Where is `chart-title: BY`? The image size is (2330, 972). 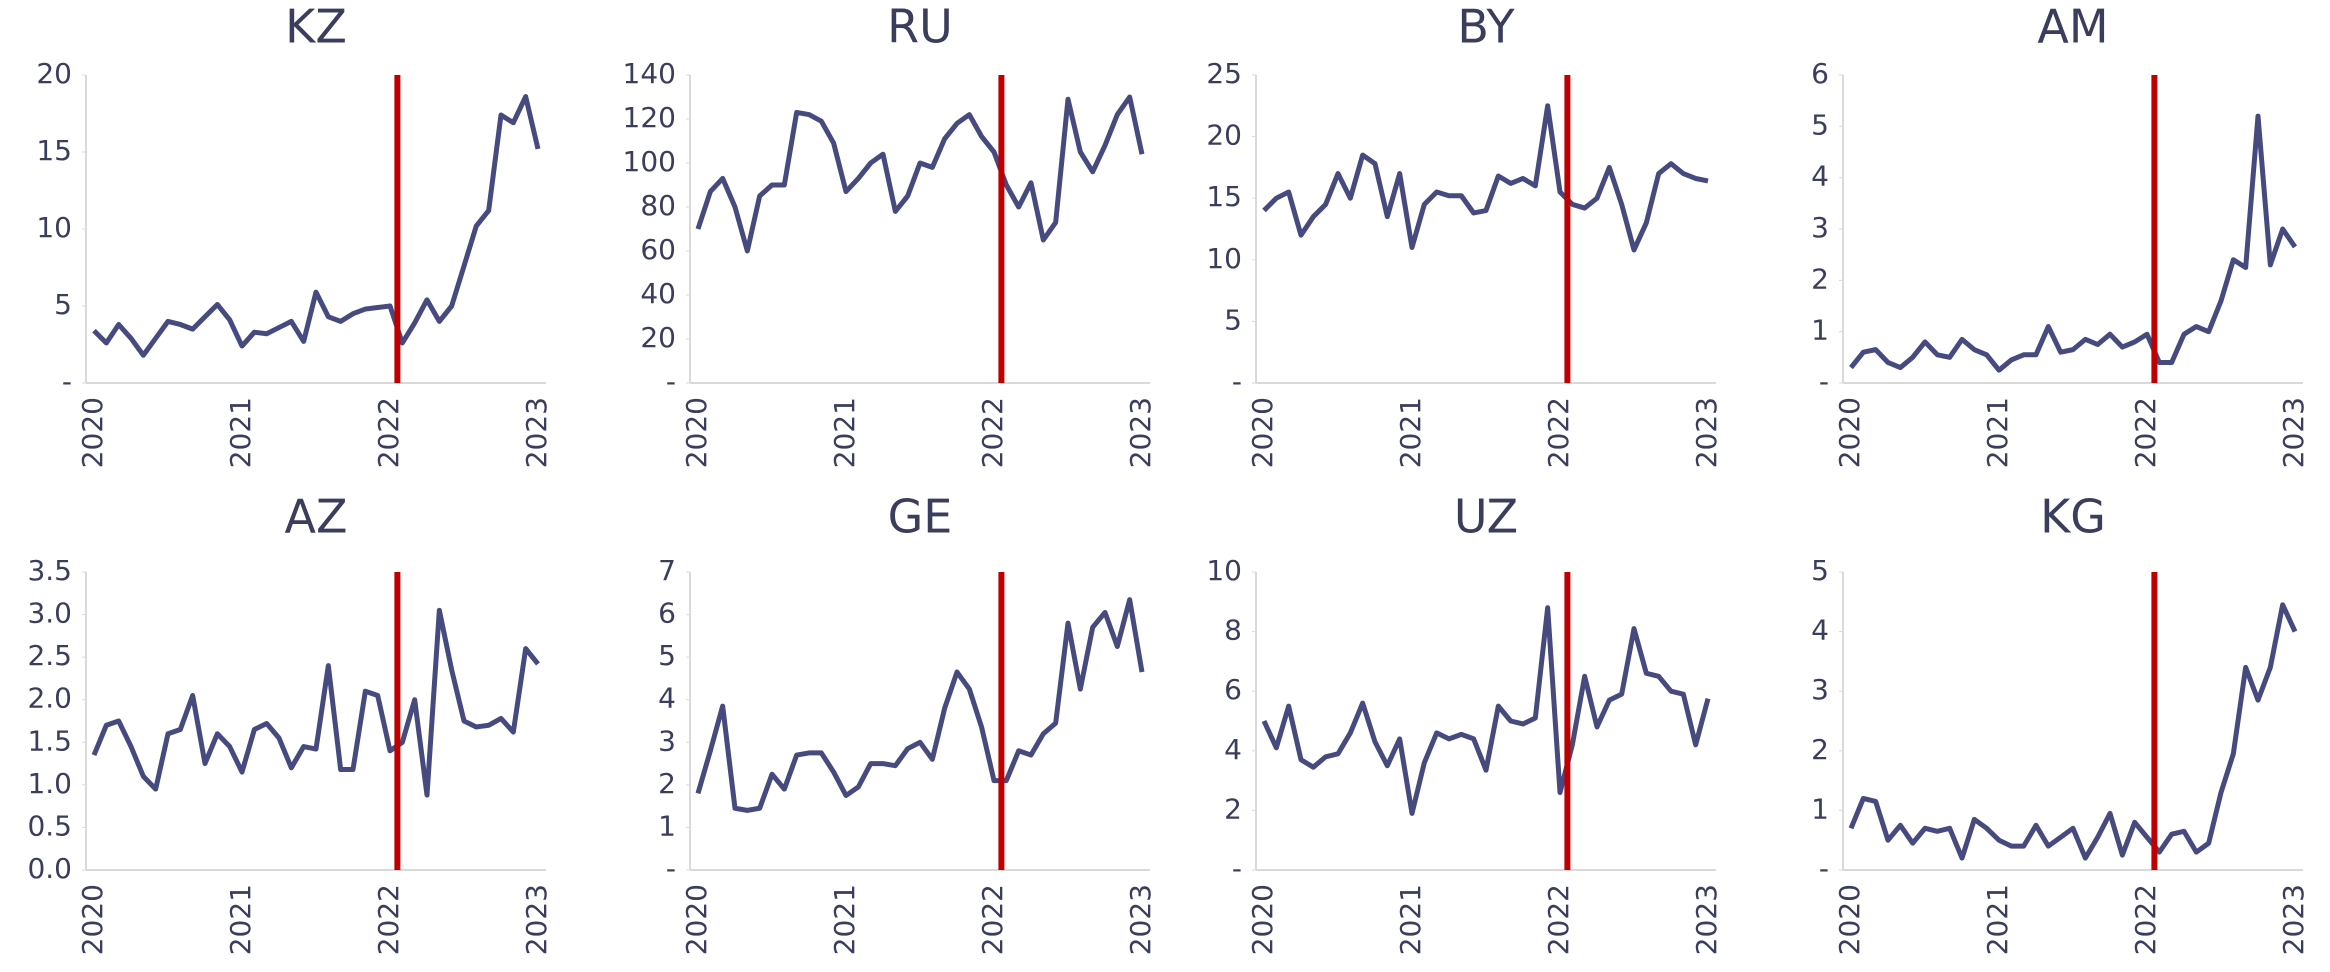 chart-title: BY is located at coordinates (1486, 27).